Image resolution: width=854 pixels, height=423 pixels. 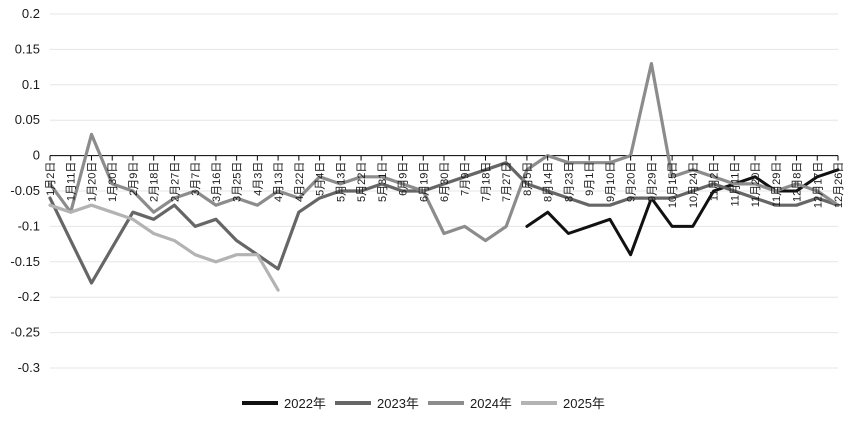 What do you see at coordinates (507, 182) in the screenshot?
I see `x-tick-label: 7月27日` at bounding box center [507, 182].